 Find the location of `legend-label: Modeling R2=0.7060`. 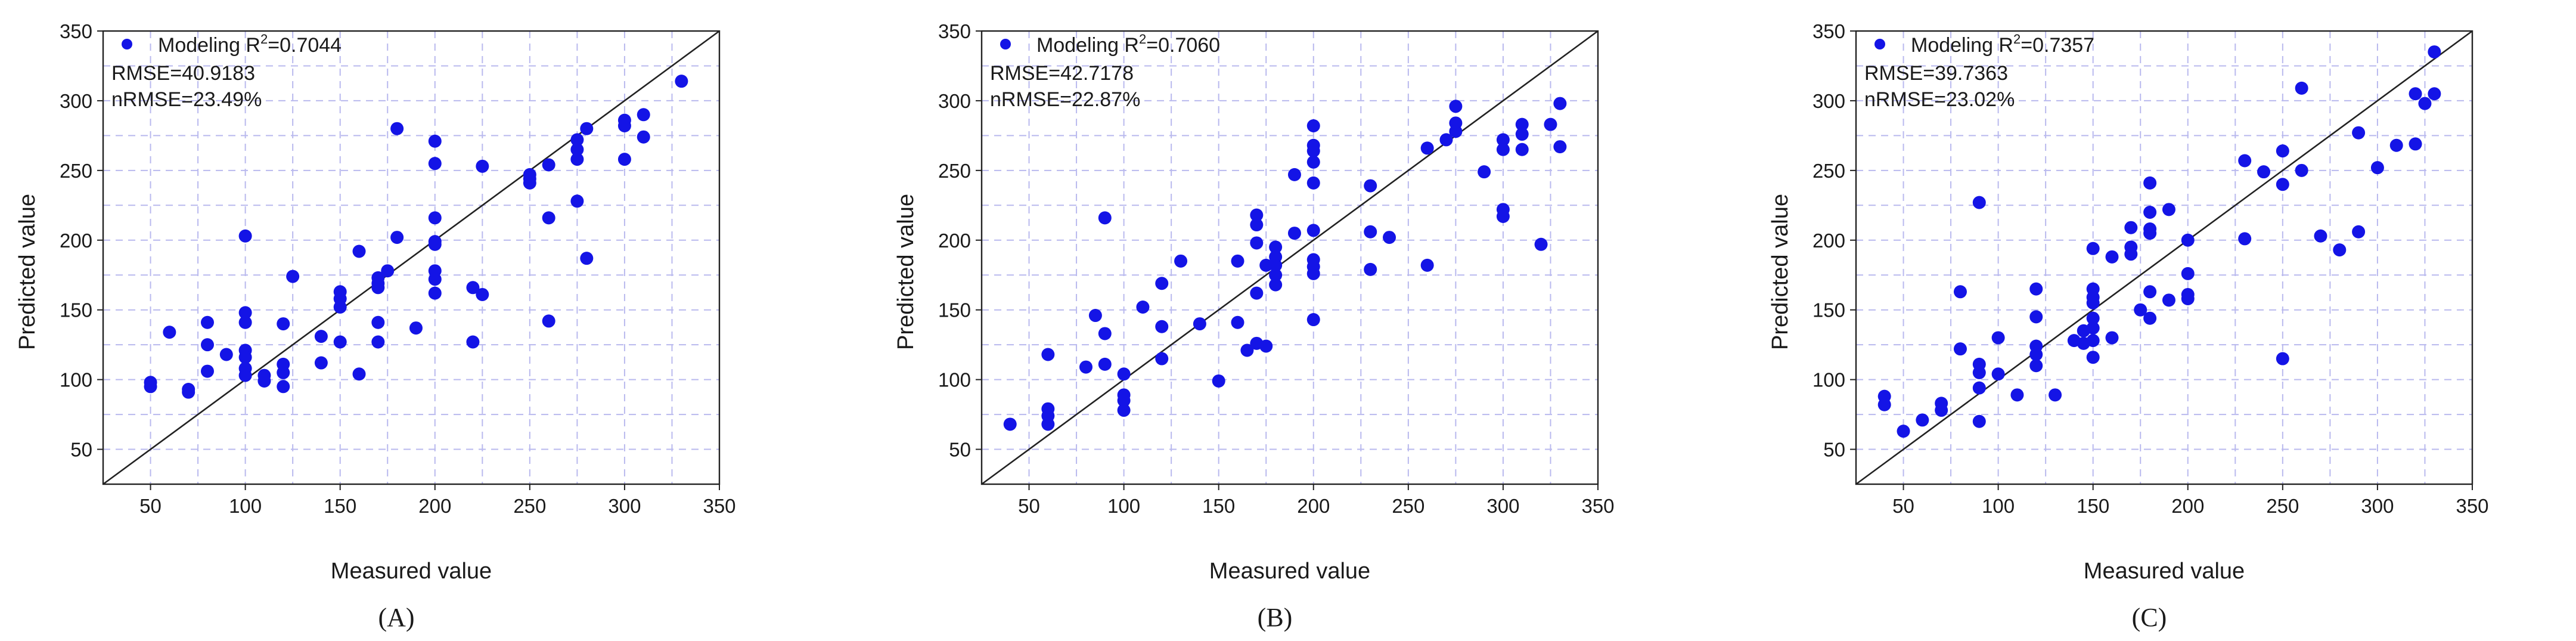

legend-label: Modeling R2=0.7060 is located at coordinates (1128, 44).